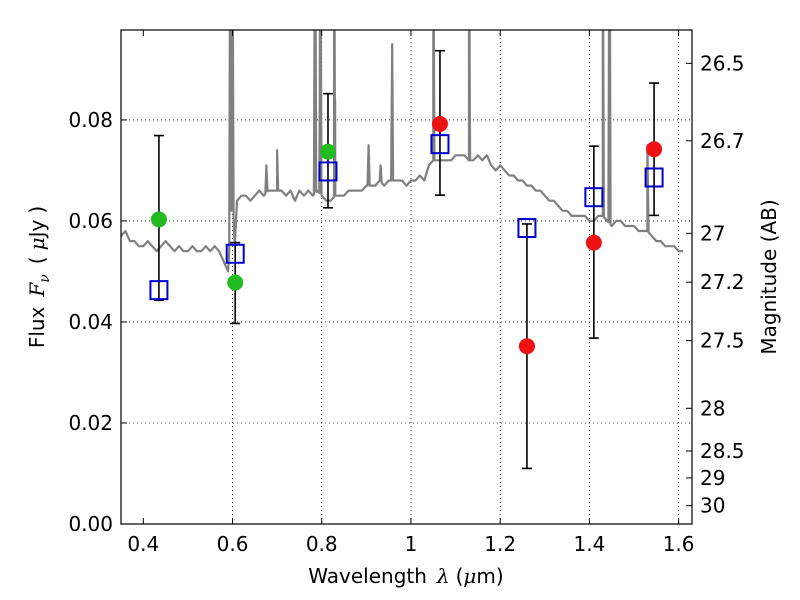 The height and width of the screenshot is (600, 800). What do you see at coordinates (37, 290) in the screenshot?
I see `y-axis-label-symbol: F` at bounding box center [37, 290].